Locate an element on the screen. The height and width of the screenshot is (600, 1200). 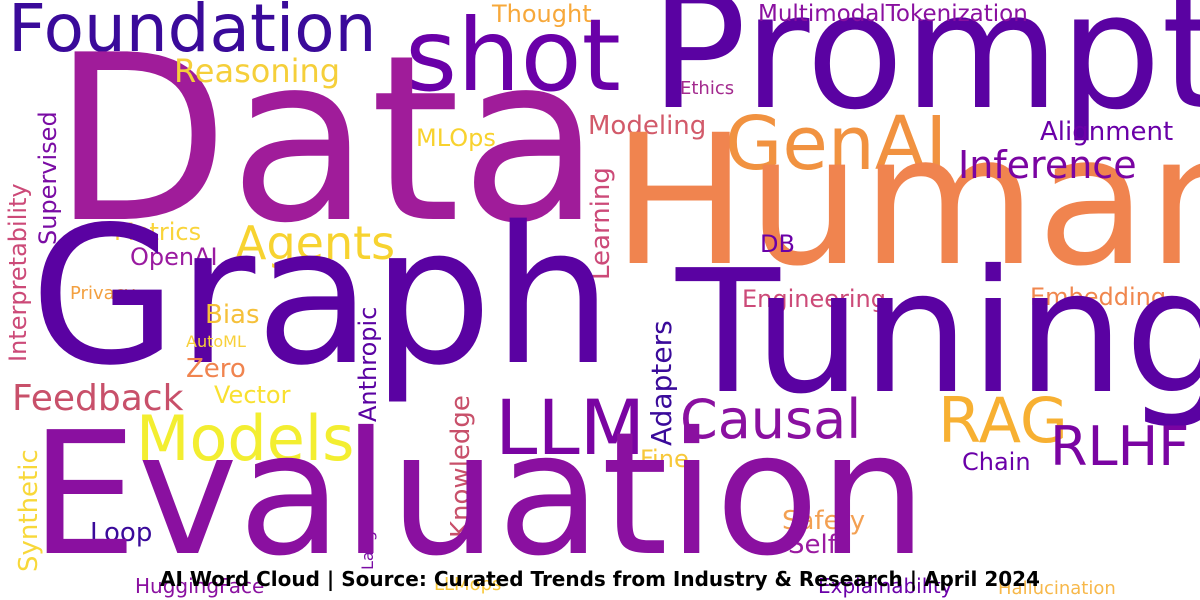
word-explainability: Explainability is located at coordinates (885, 586).